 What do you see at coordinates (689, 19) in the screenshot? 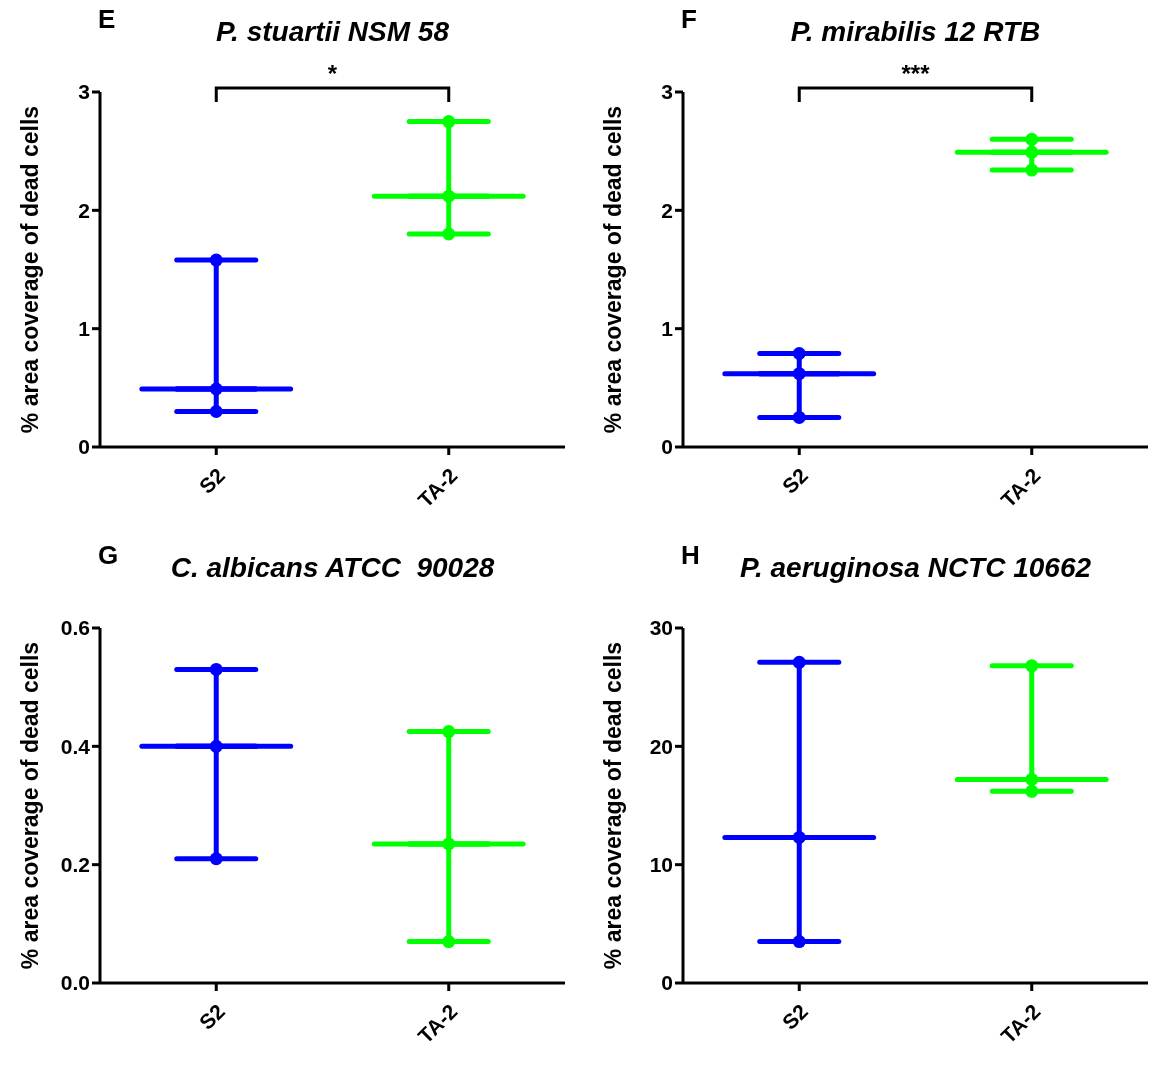
I see `text: F` at bounding box center [689, 19].